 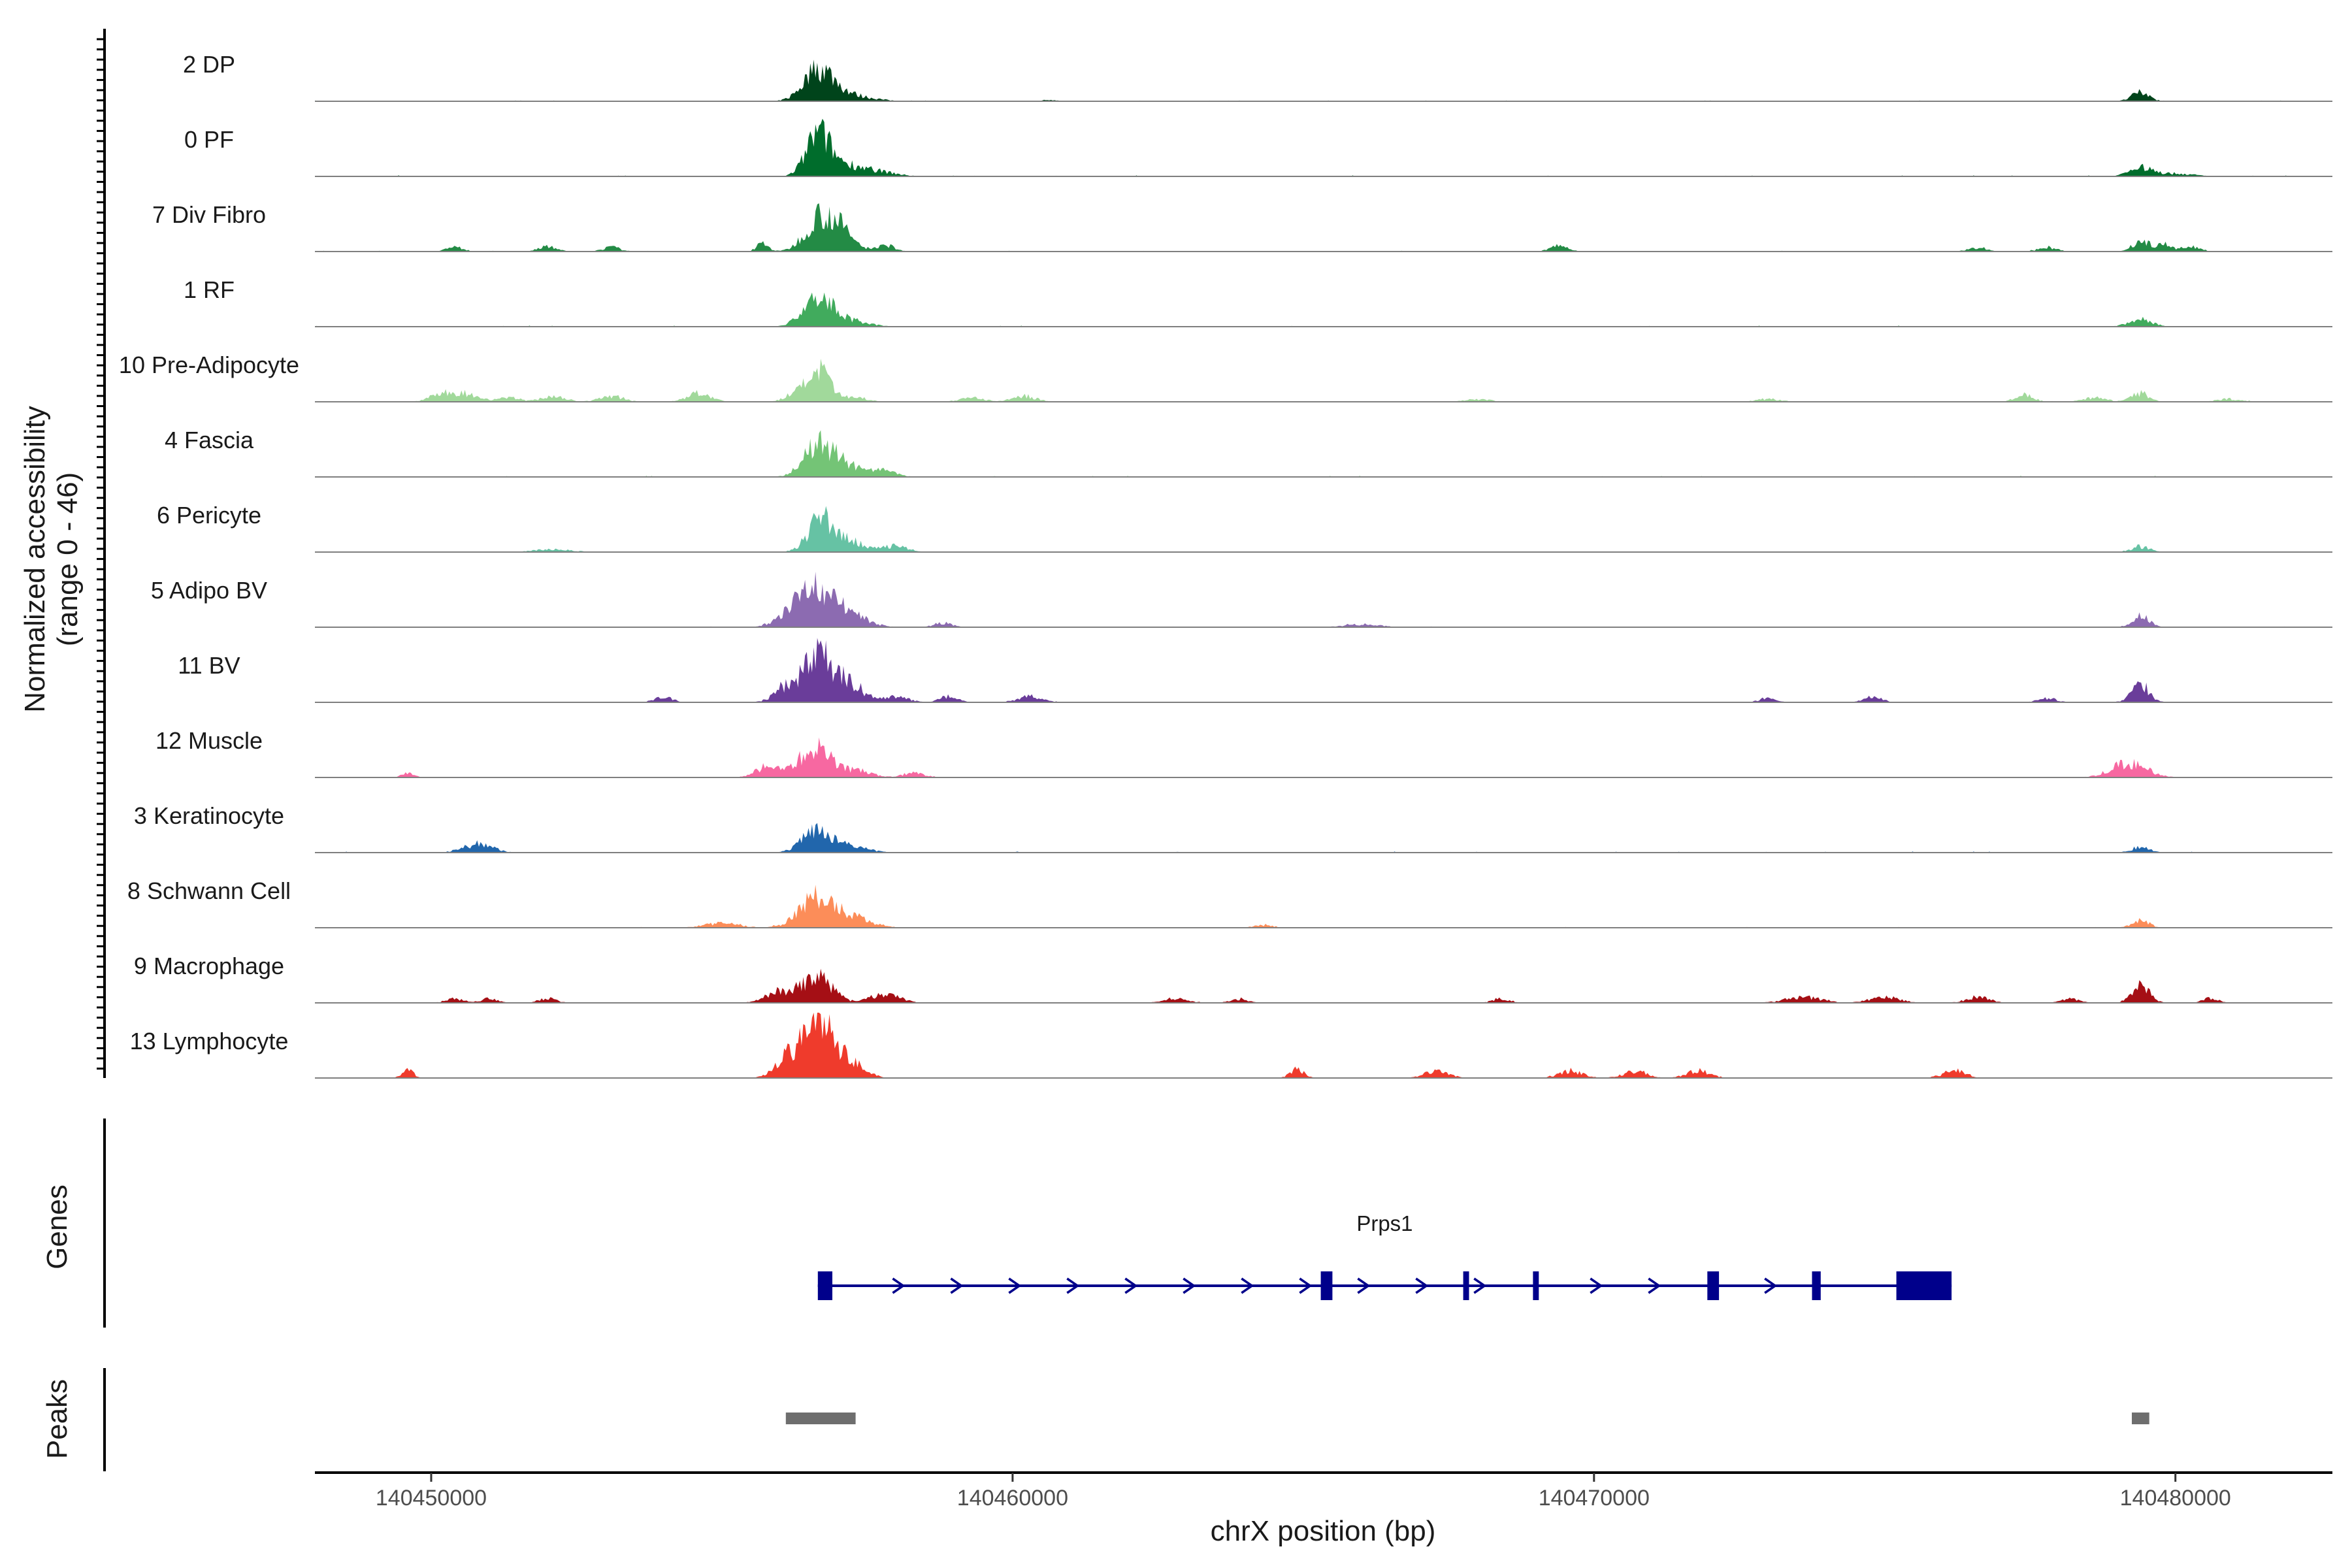 I want to click on gene-label: Prps1, so click(x=1384, y=1223).